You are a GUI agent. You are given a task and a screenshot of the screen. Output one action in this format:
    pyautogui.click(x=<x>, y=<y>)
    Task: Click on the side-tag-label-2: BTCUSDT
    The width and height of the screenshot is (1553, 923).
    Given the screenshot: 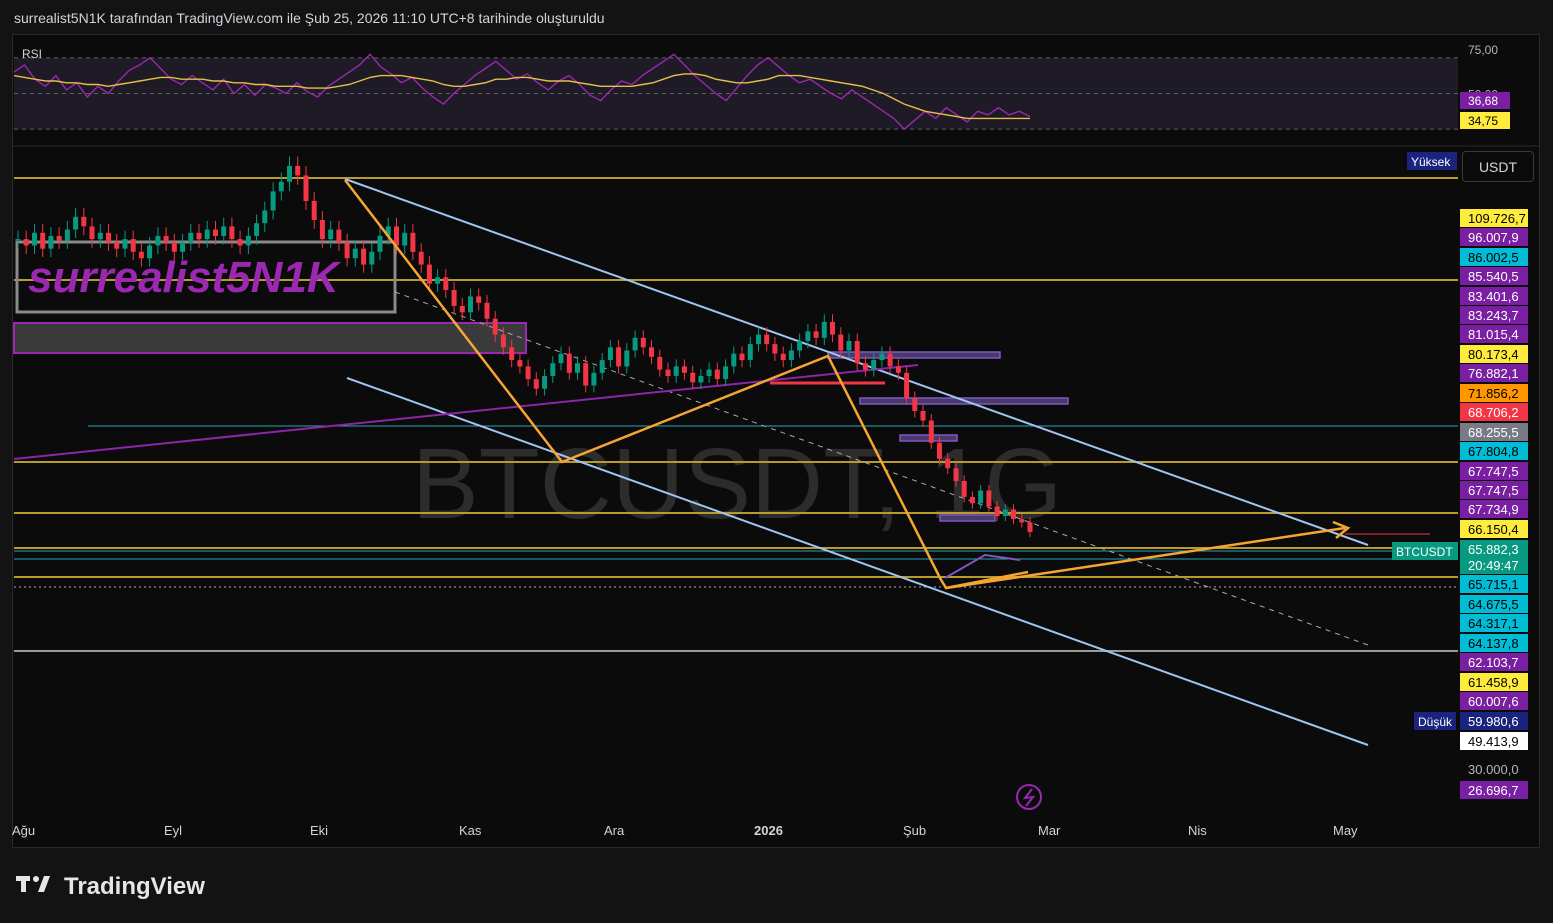 What is the action you would take?
    pyautogui.click(x=1424, y=552)
    